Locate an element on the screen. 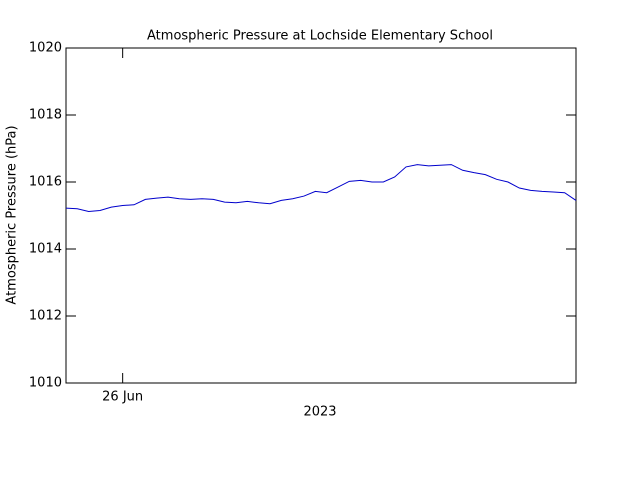 The height and width of the screenshot is (480, 640). y-tick-label: 1016 is located at coordinates (45, 182).